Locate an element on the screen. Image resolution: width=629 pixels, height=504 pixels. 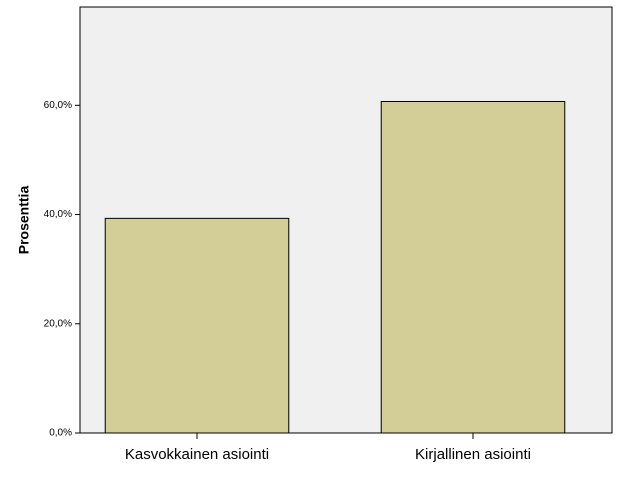
y-tick-label: 40,0% is located at coordinates (58, 214).